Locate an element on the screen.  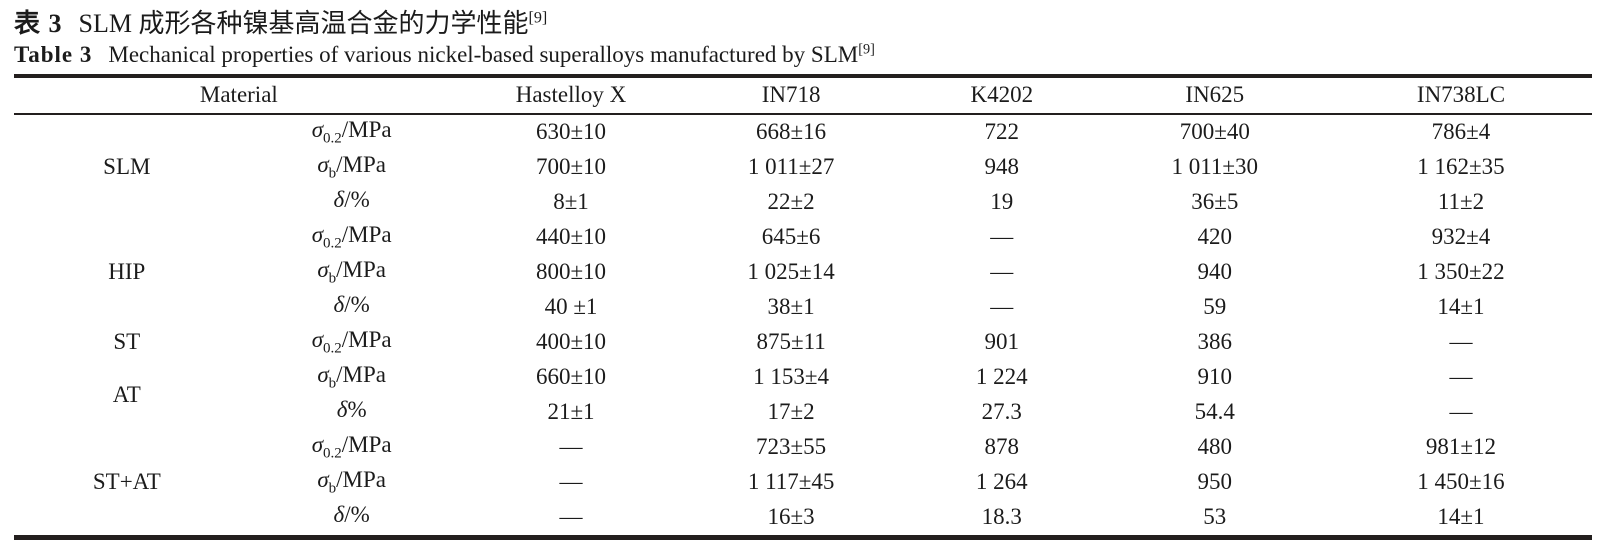
value-cell: 22±2 is located at coordinates (791, 202).